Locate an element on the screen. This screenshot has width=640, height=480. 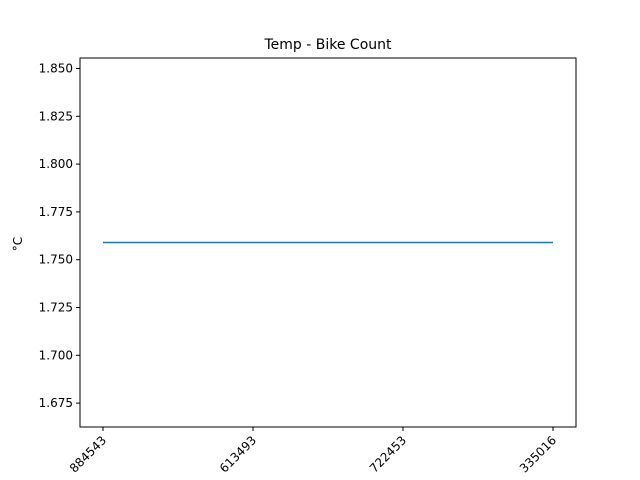
chart-title: Temp - Bike Count is located at coordinates (327, 45).